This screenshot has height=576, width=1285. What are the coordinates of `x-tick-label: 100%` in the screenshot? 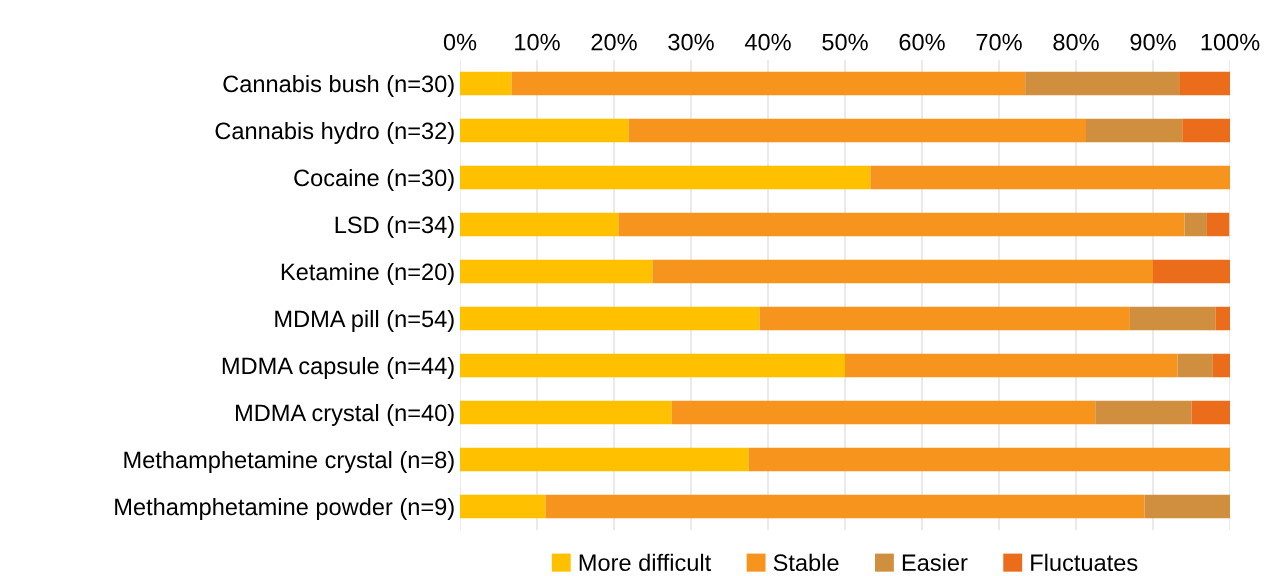 It's located at (1230, 42).